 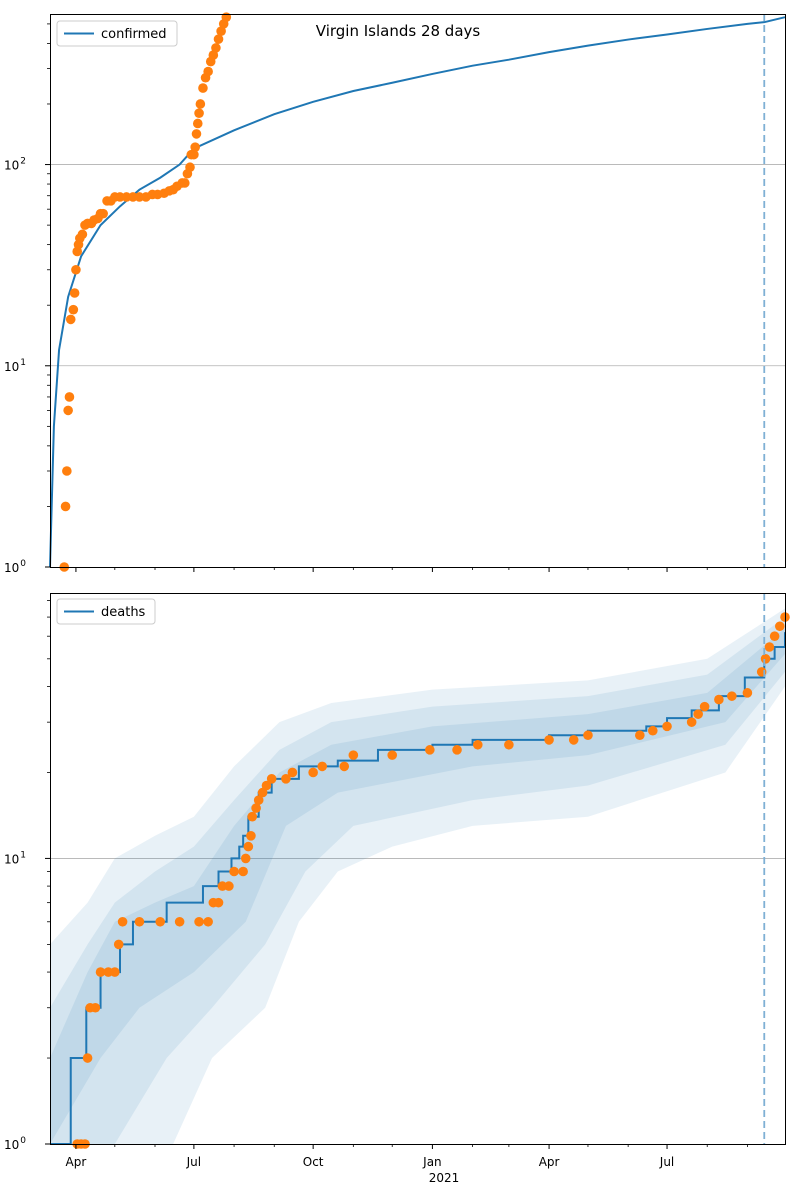 What do you see at coordinates (27, 876) in the screenshot?
I see `bottom-y-axis-ticks: 100 101` at bounding box center [27, 876].